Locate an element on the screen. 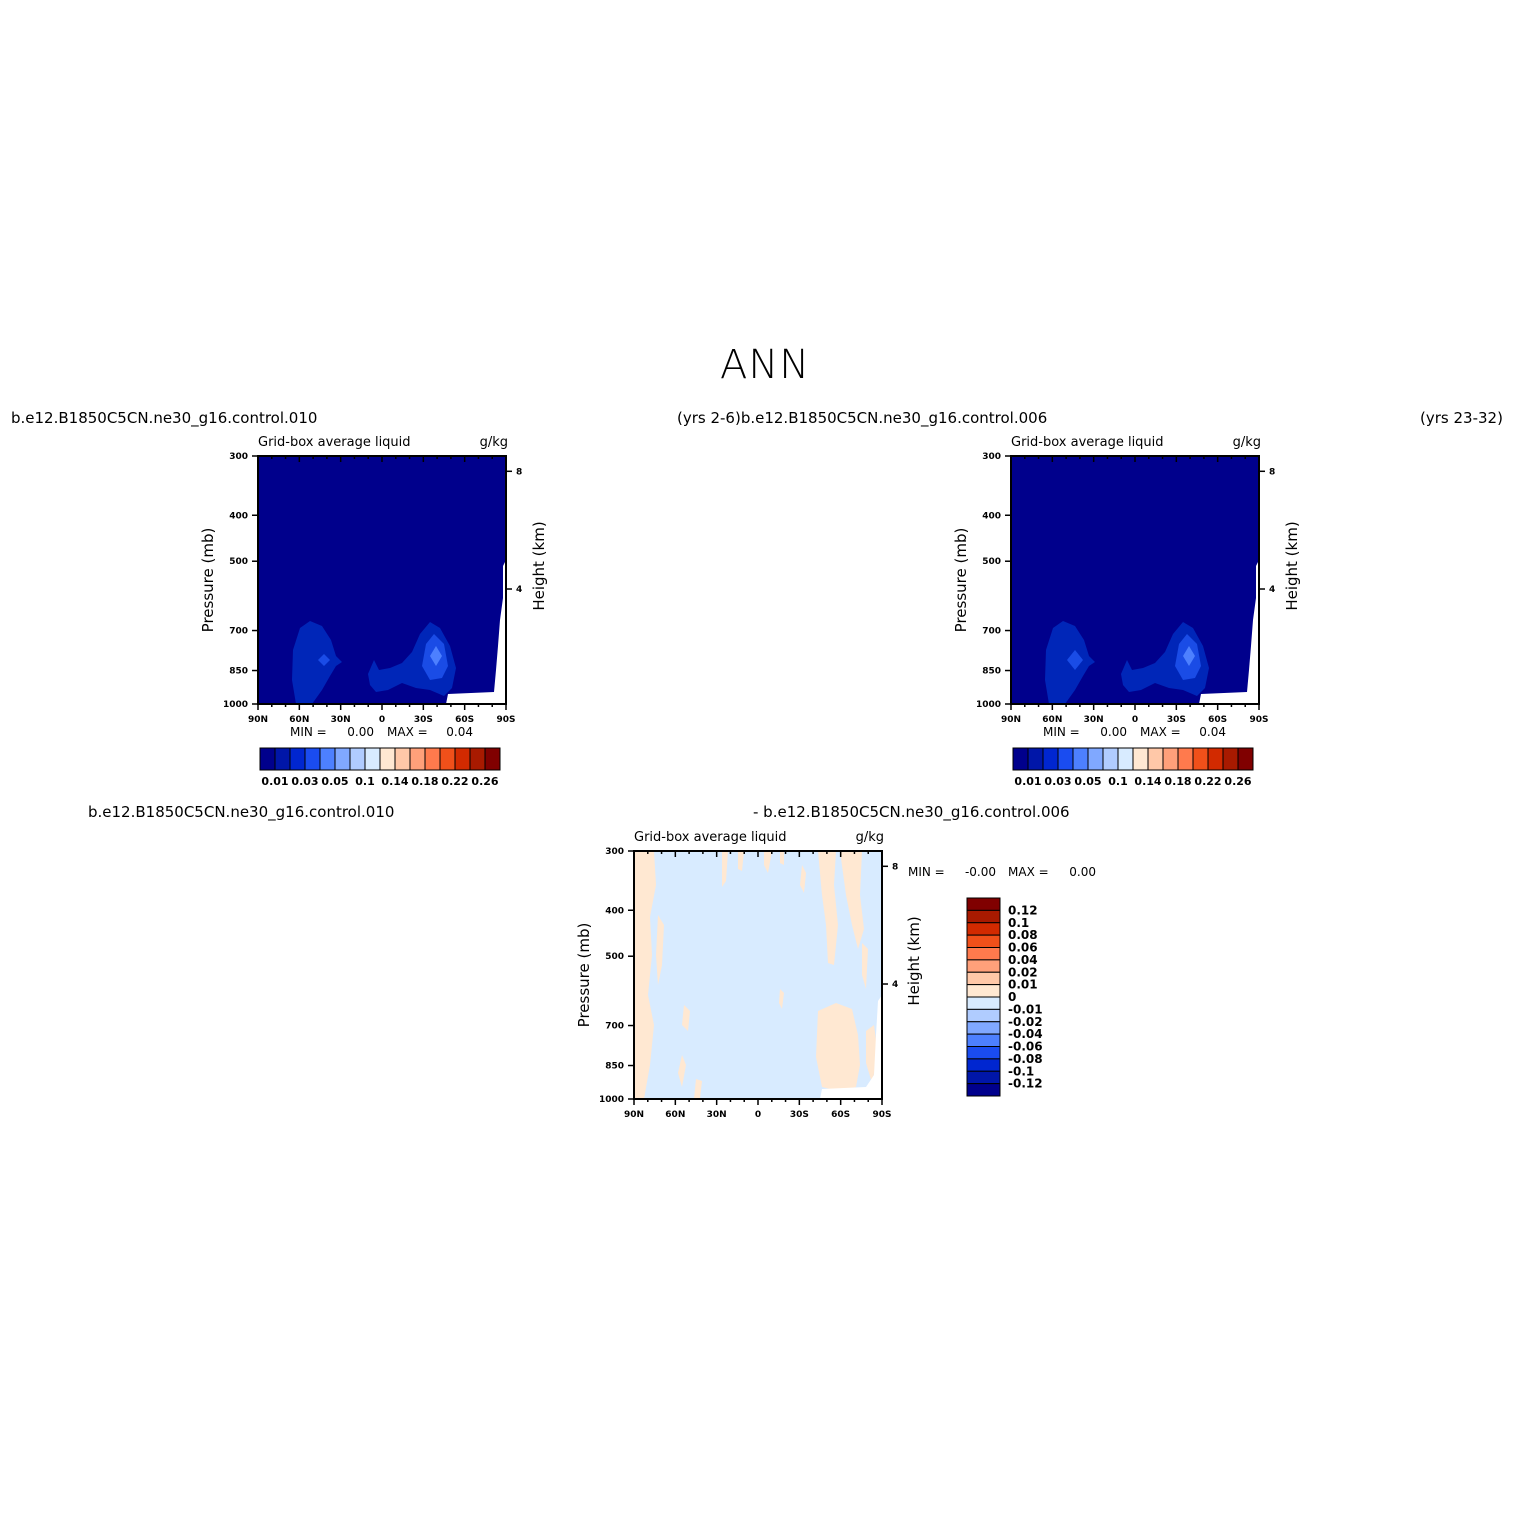 This screenshot has height=1516, width=1517. colorbar-label: 0.06 is located at coordinates (1023, 948).